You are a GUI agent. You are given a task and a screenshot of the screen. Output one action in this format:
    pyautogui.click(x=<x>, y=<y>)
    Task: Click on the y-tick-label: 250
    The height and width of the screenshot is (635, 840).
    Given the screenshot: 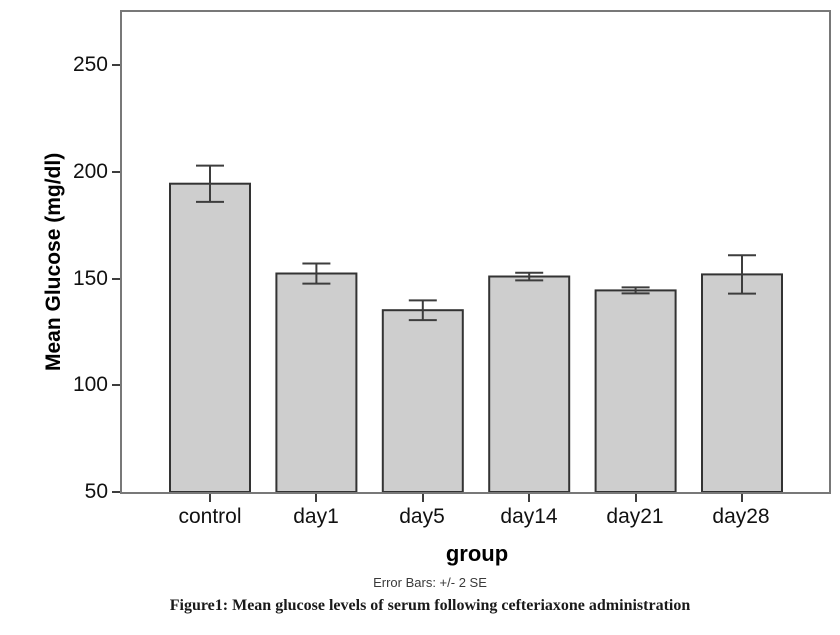 What is the action you would take?
    pyautogui.click(x=90, y=64)
    